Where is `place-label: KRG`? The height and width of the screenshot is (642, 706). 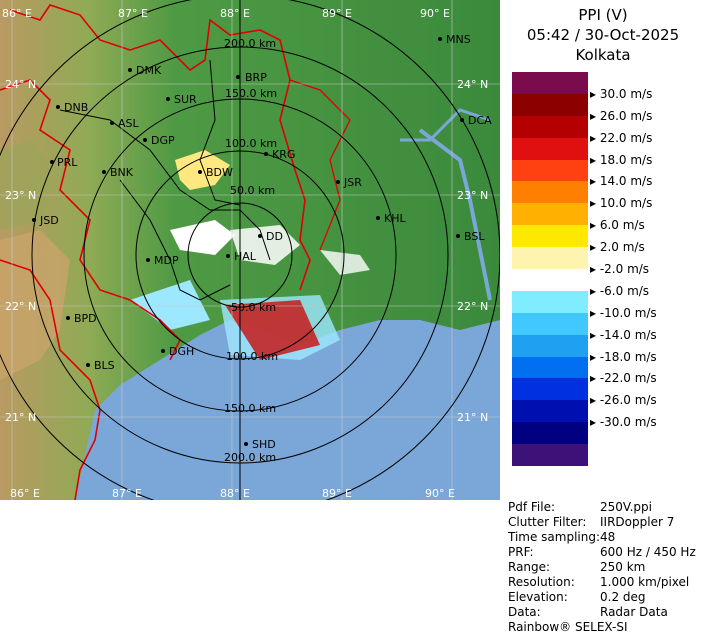
place-label: KRG is located at coordinates (283, 154).